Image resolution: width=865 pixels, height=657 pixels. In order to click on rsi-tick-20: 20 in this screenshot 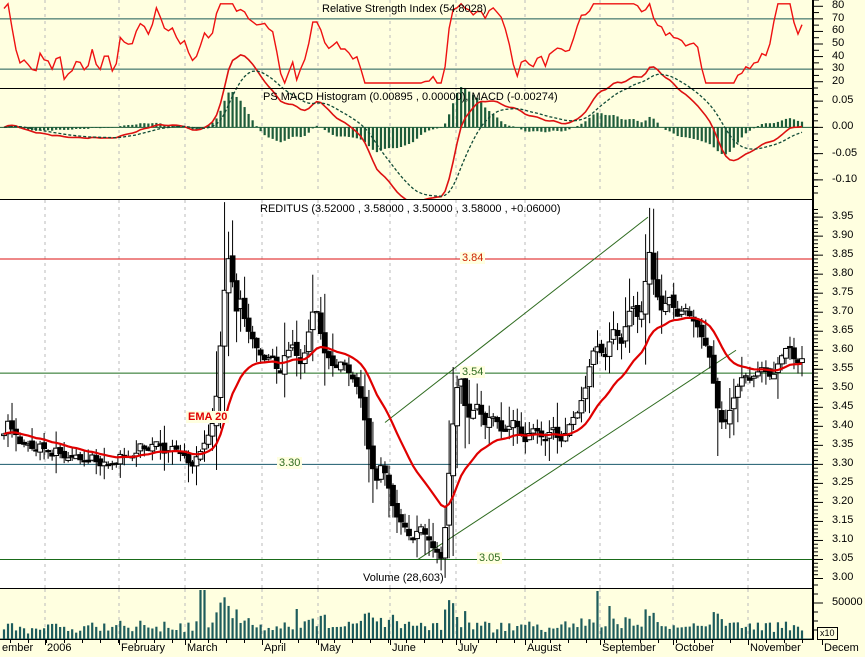, I will do `click(838, 80)`.